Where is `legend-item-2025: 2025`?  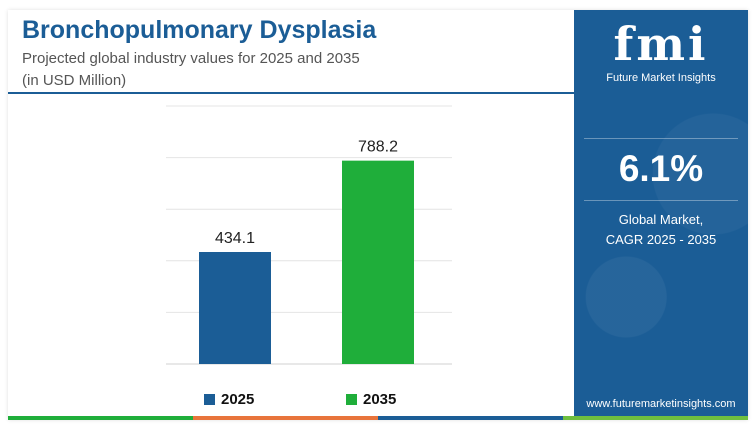
legend-item-2025: 2025 is located at coordinates (229, 399).